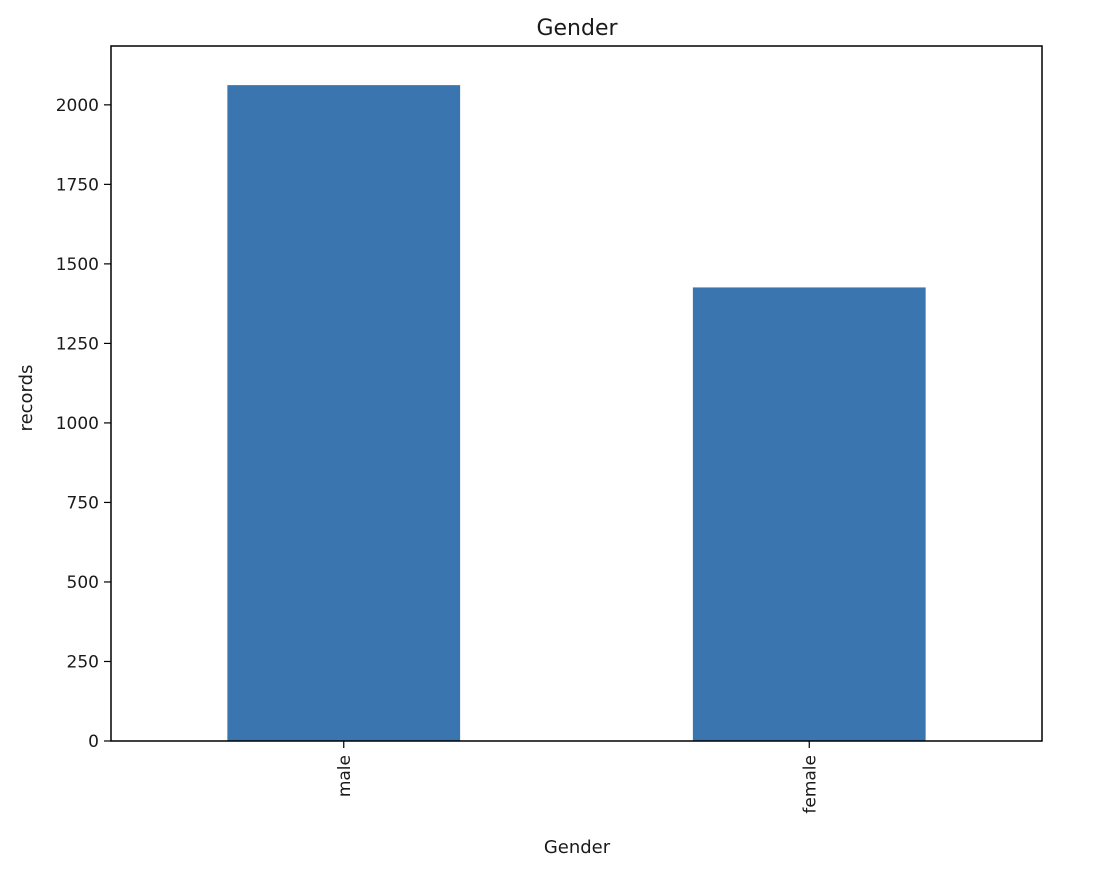 The width and height of the screenshot is (1102, 876). What do you see at coordinates (77, 185) in the screenshot?
I see `y-tick-label: 1750` at bounding box center [77, 185].